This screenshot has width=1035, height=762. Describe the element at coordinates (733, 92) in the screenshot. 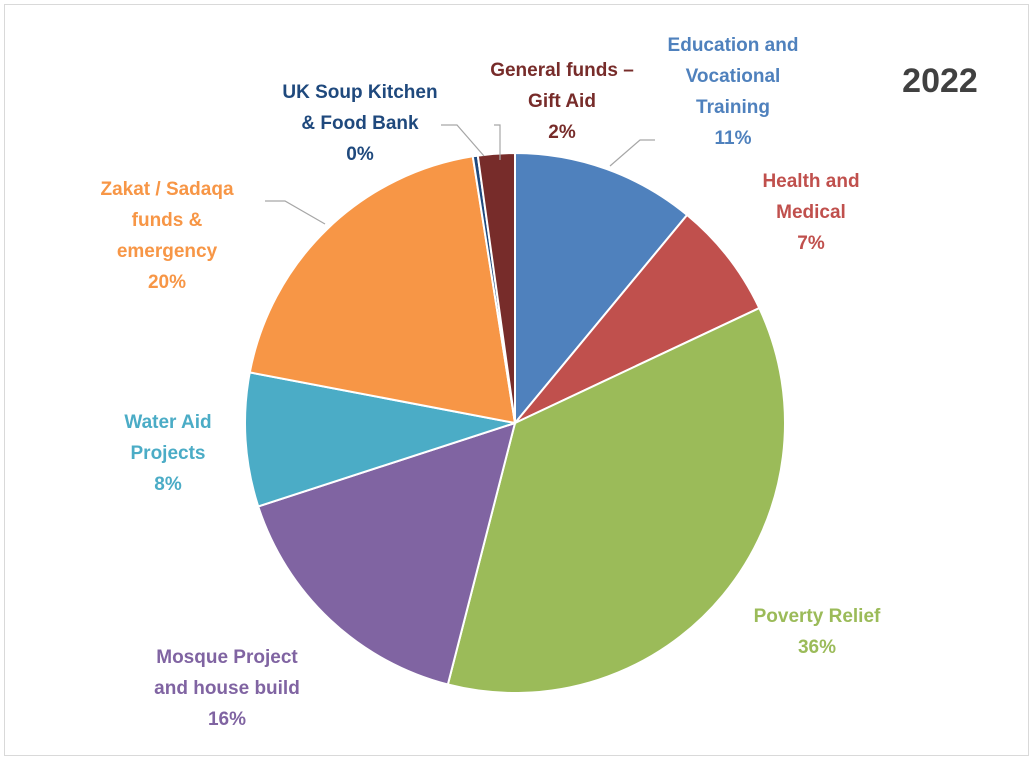

I see `data-label: Education and Vocational Training 11%` at that location.